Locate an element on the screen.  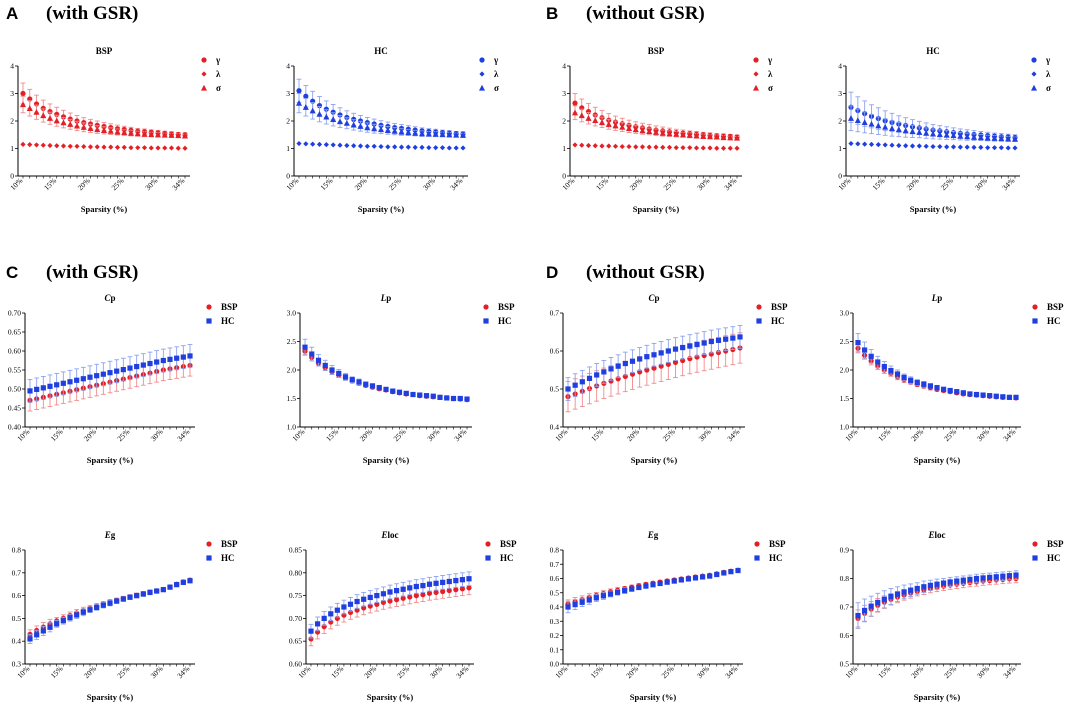
panel-label-b: B is located at coordinates (552, 13).